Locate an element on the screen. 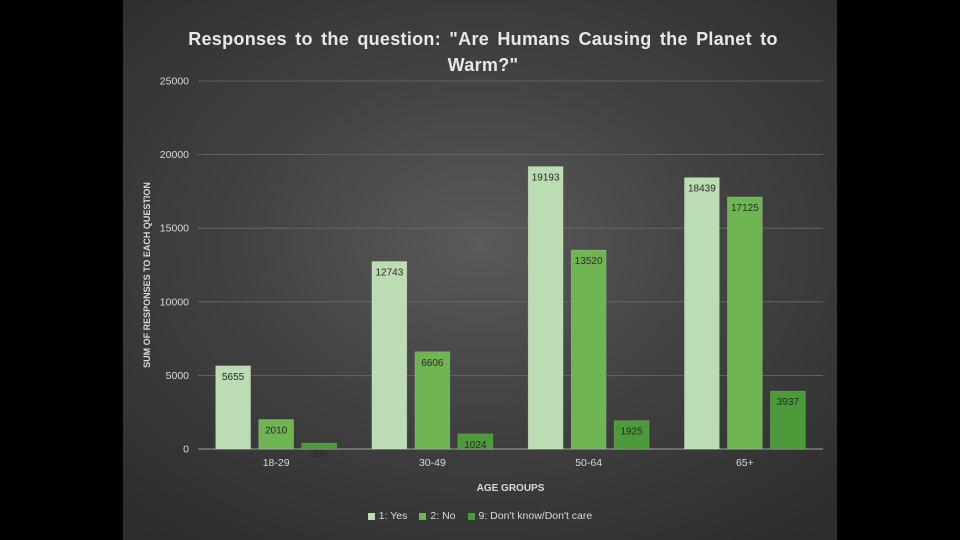 The image size is (960, 540). x-tick-label: 65+ is located at coordinates (745, 463).